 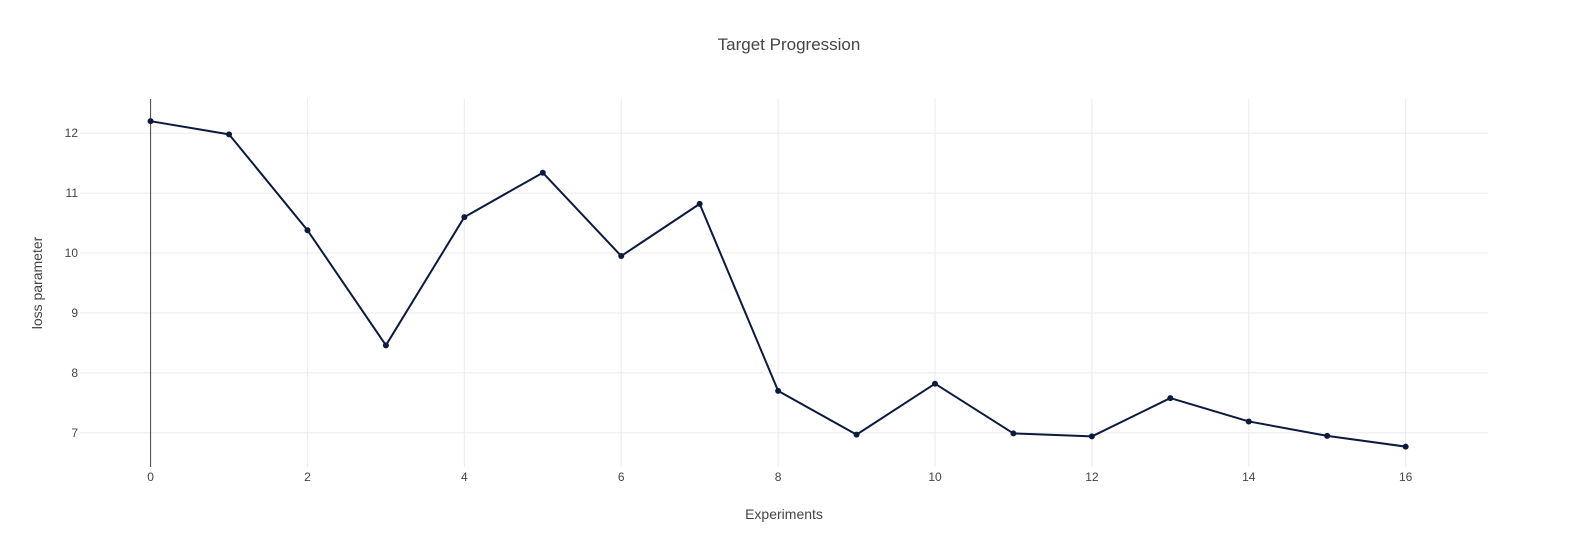 I want to click on y-tick-label: 8, so click(x=74, y=373).